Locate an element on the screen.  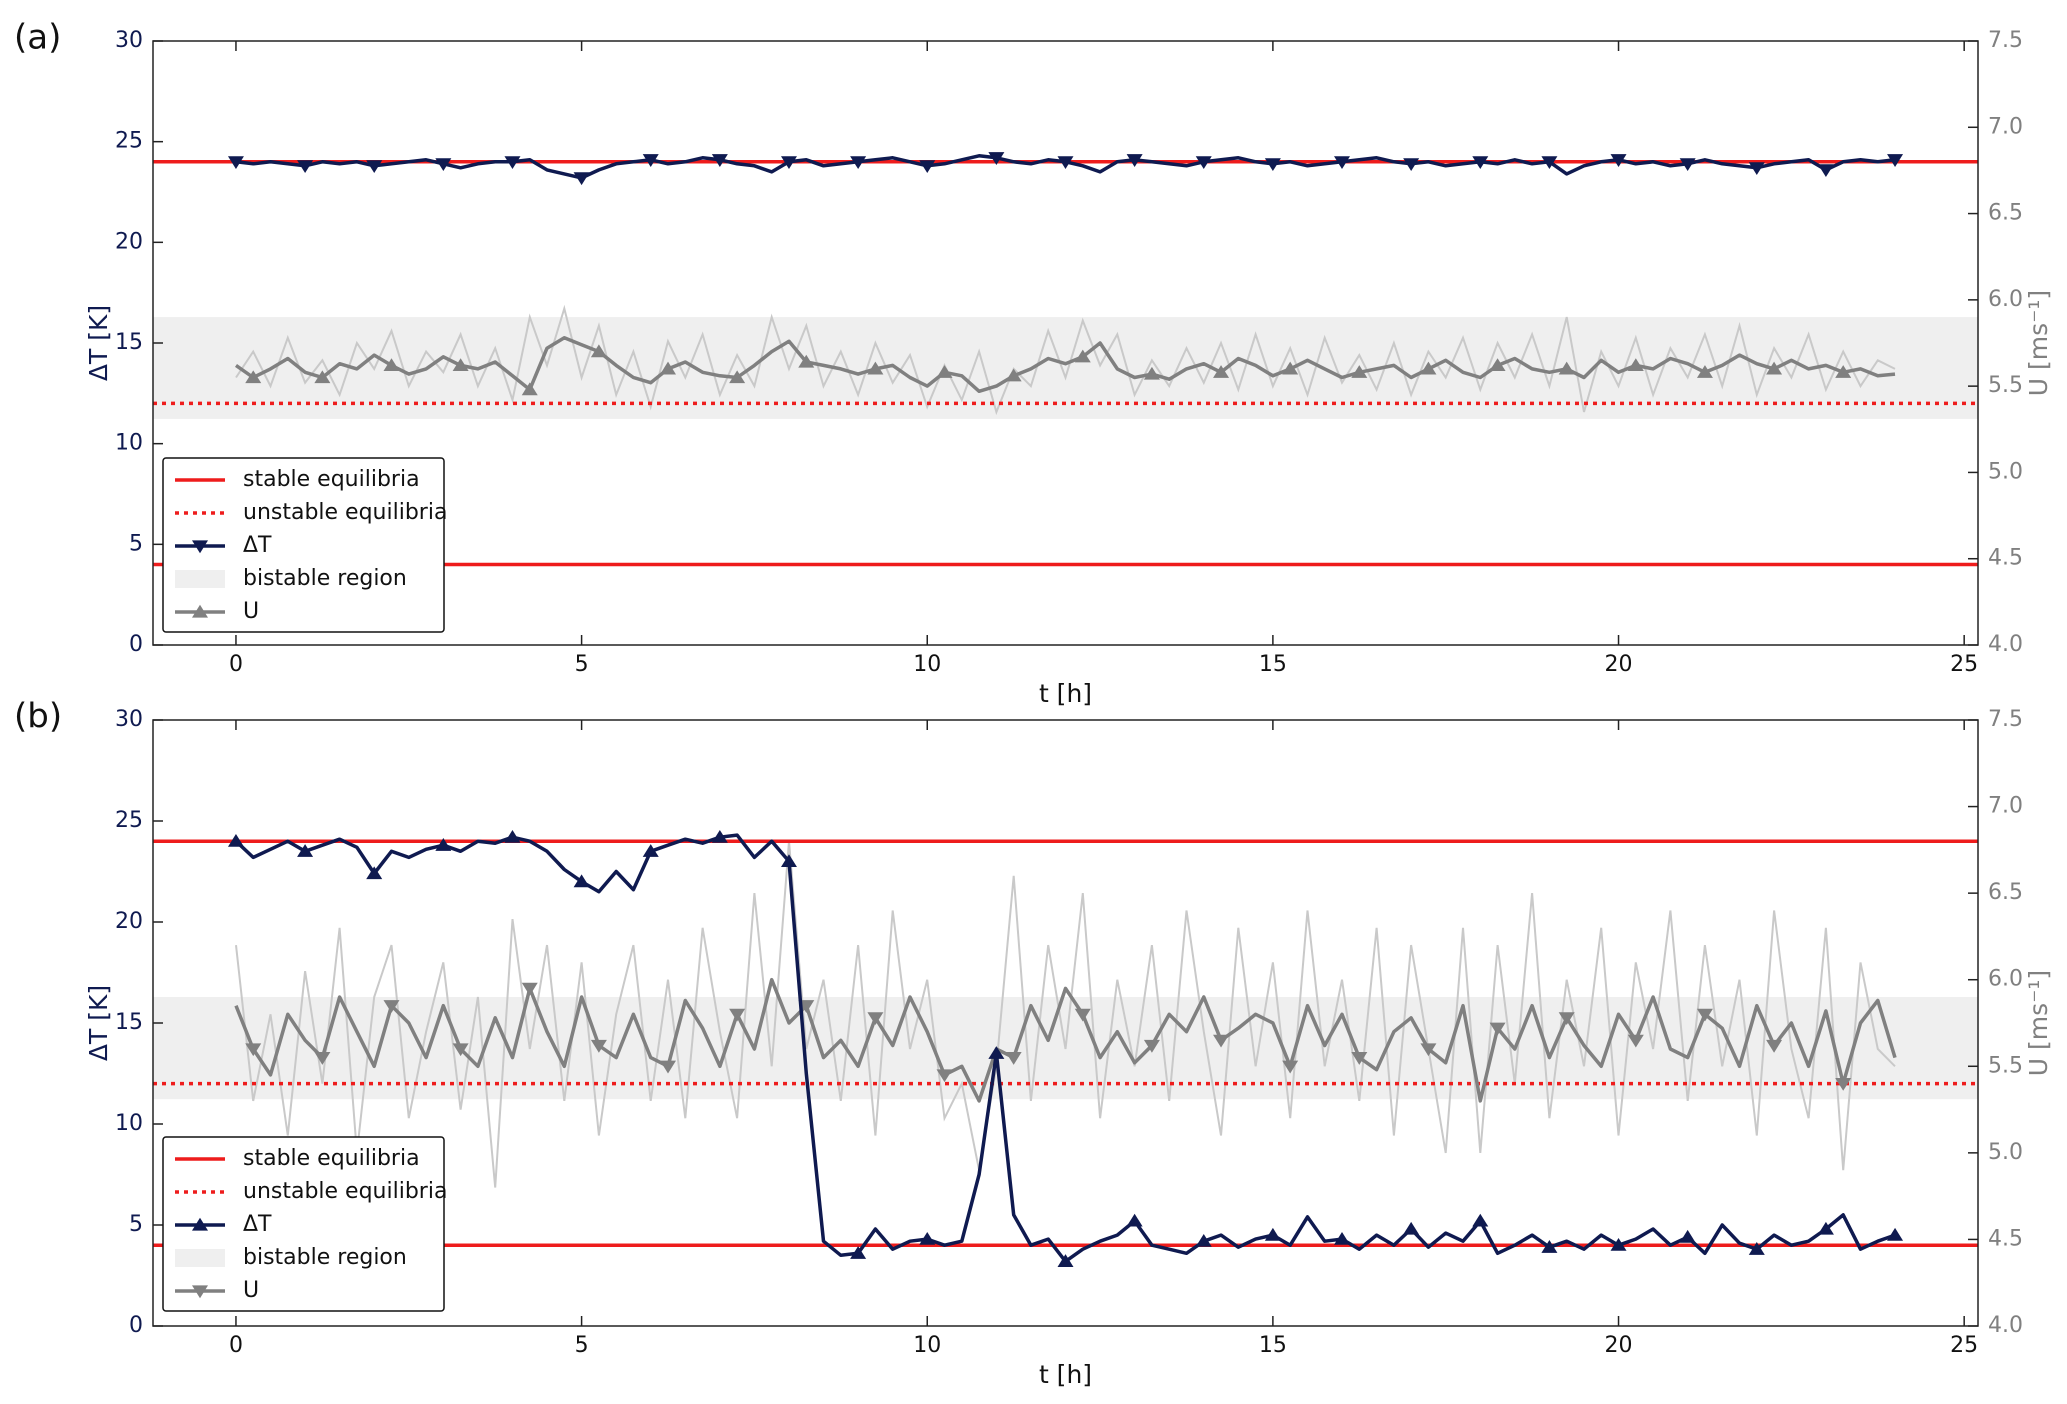
y2-tick-label: 4.5 is located at coordinates (2005, 1238).